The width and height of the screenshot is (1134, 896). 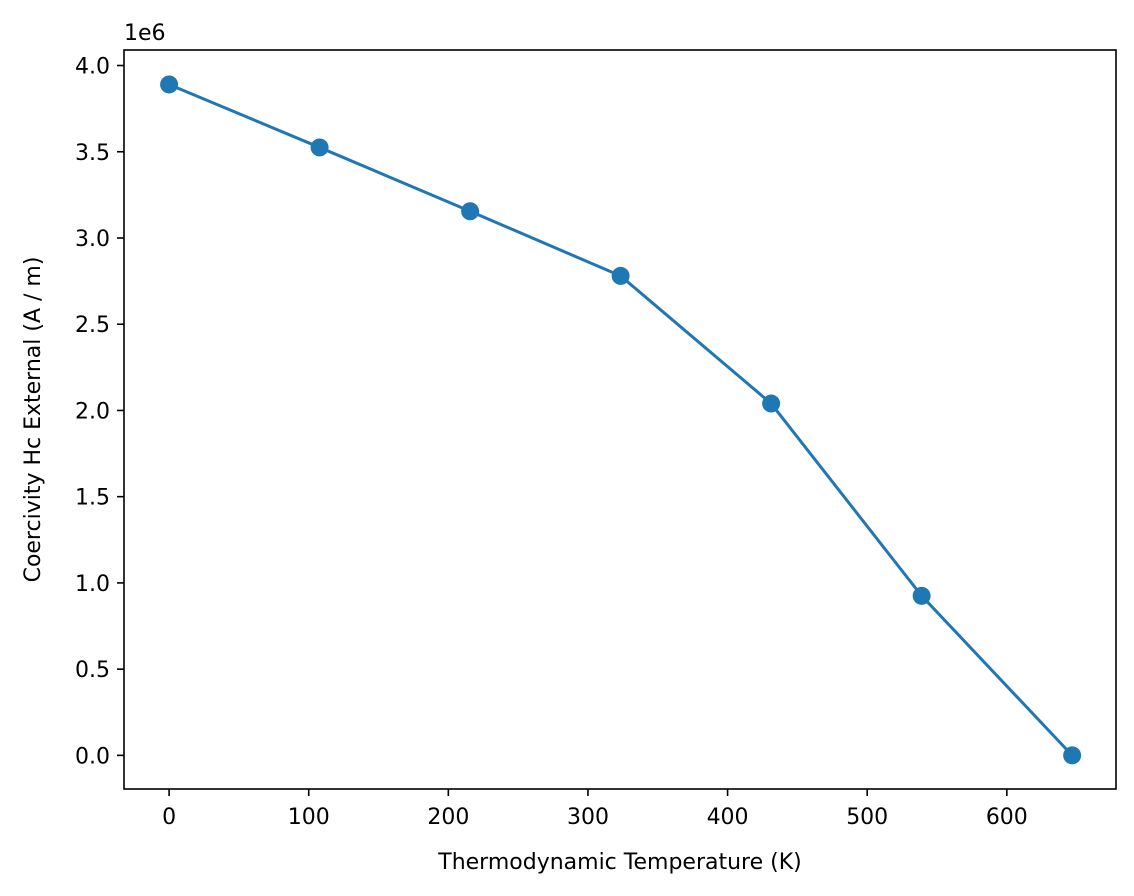 What do you see at coordinates (728, 817) in the screenshot?
I see `x-tick-label: 400` at bounding box center [728, 817].